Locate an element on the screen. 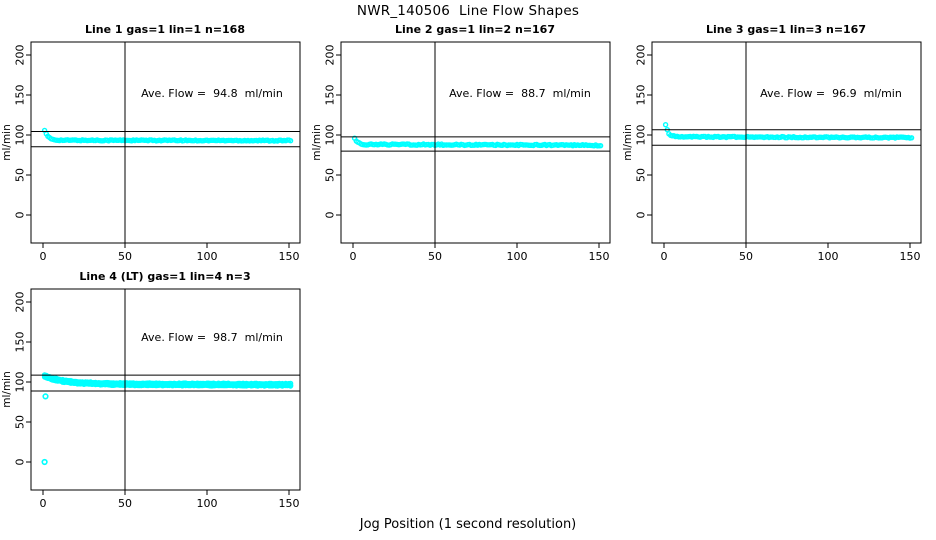 This screenshot has width=936, height=540. subplot2-ave-flow-annotation: Ave. Flow = 88.7 ml/min is located at coordinates (520, 93).